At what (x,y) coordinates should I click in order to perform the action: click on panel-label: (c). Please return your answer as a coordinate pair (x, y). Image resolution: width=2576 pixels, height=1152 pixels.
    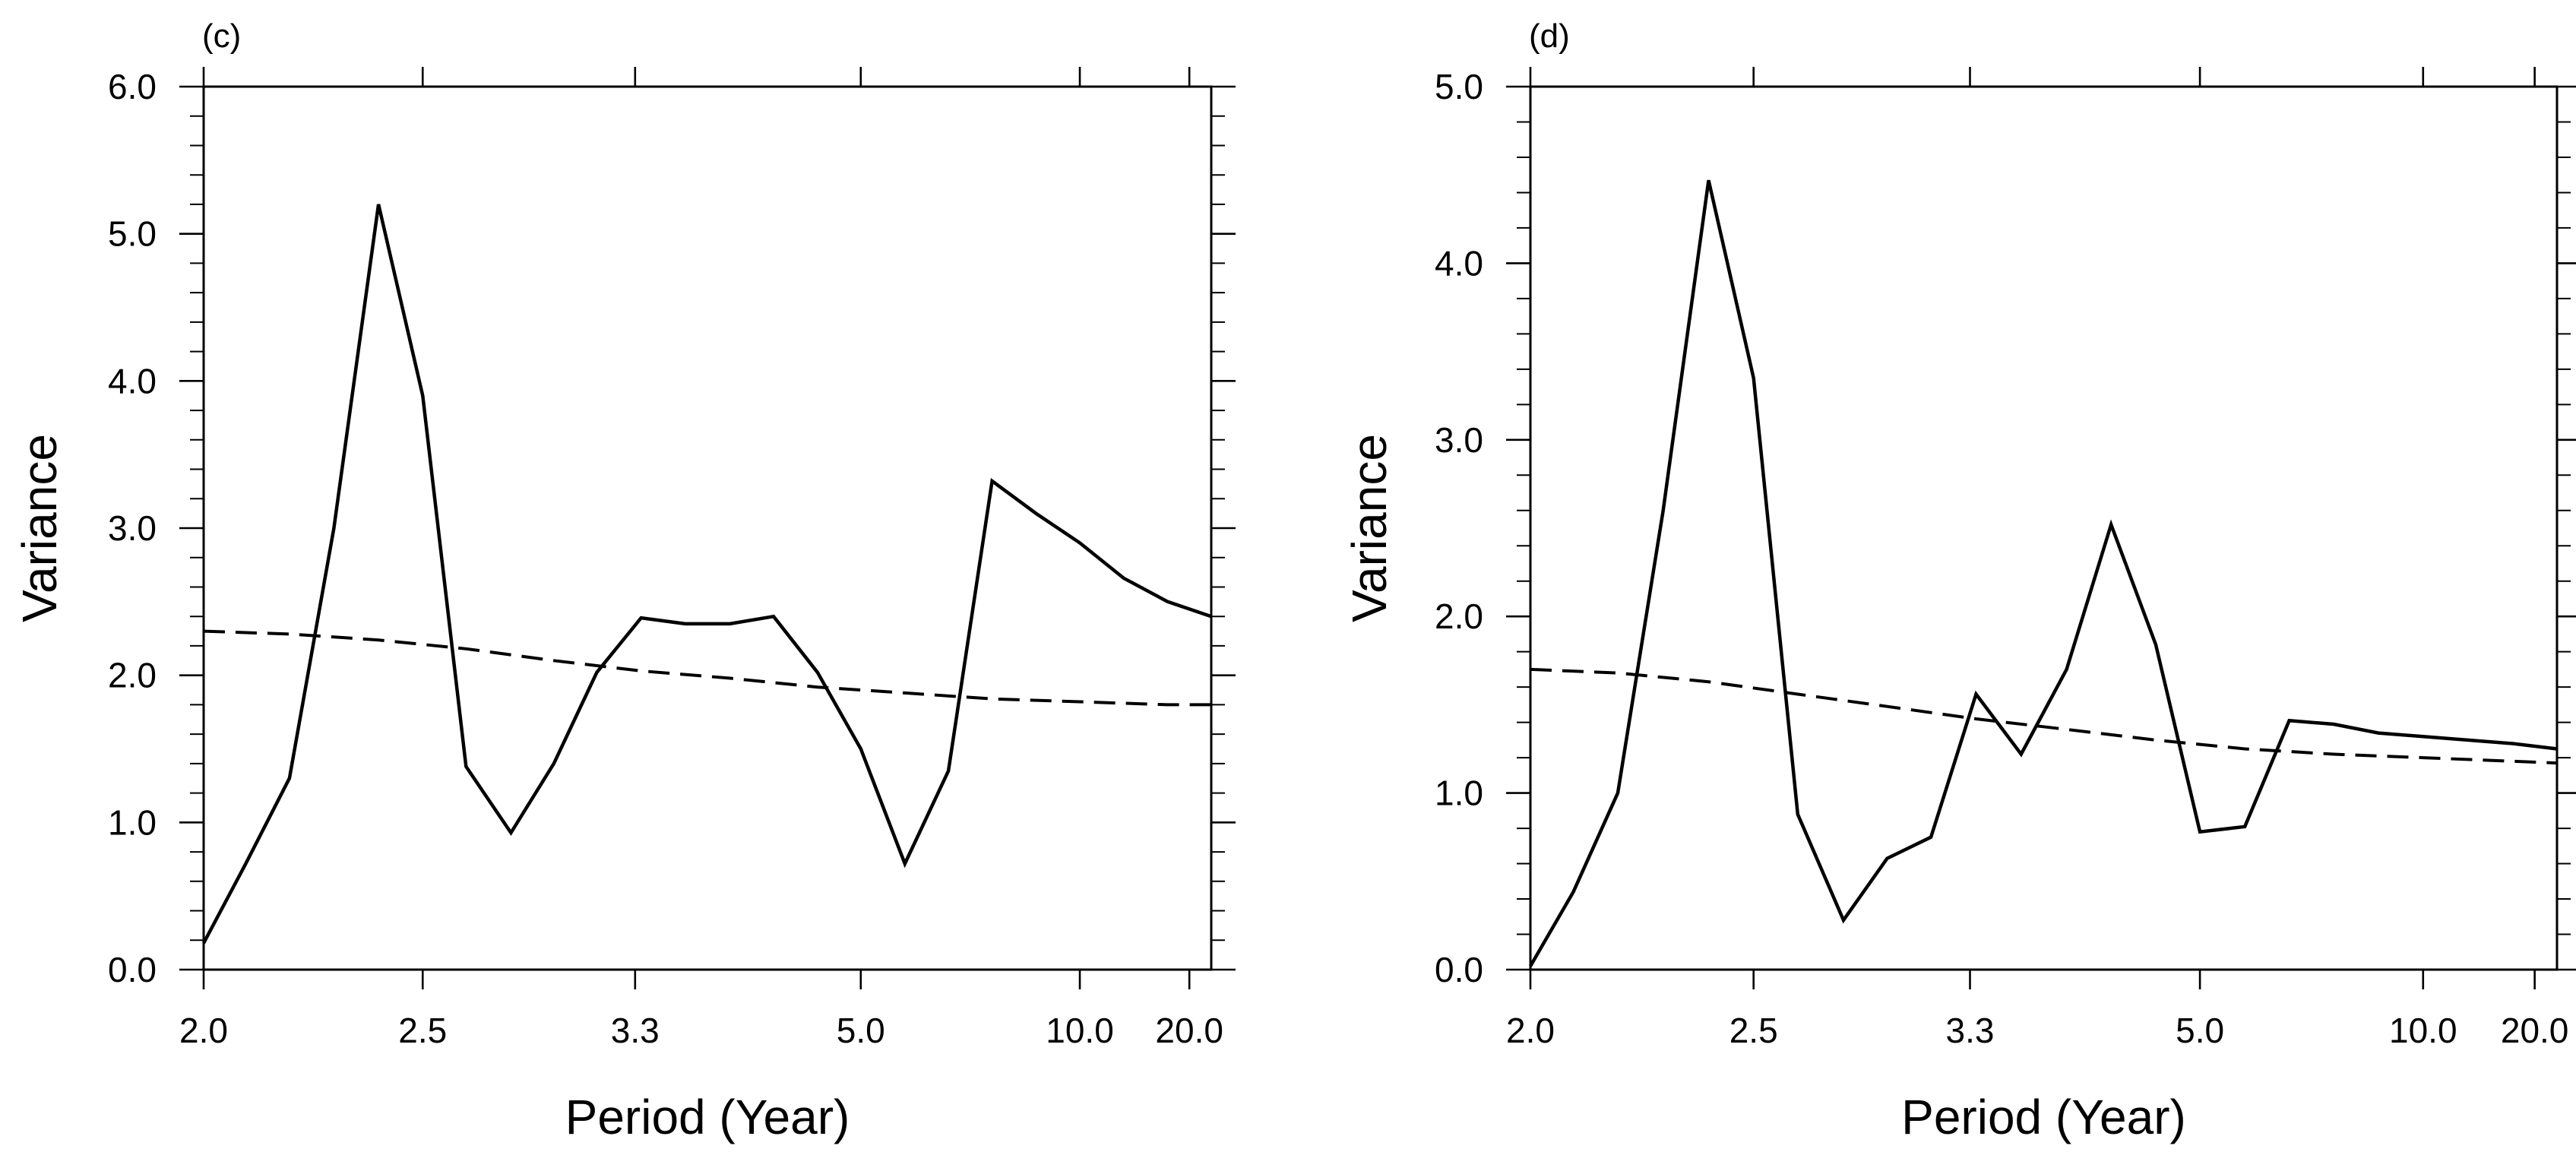
    Looking at the image, I should click on (221, 36).